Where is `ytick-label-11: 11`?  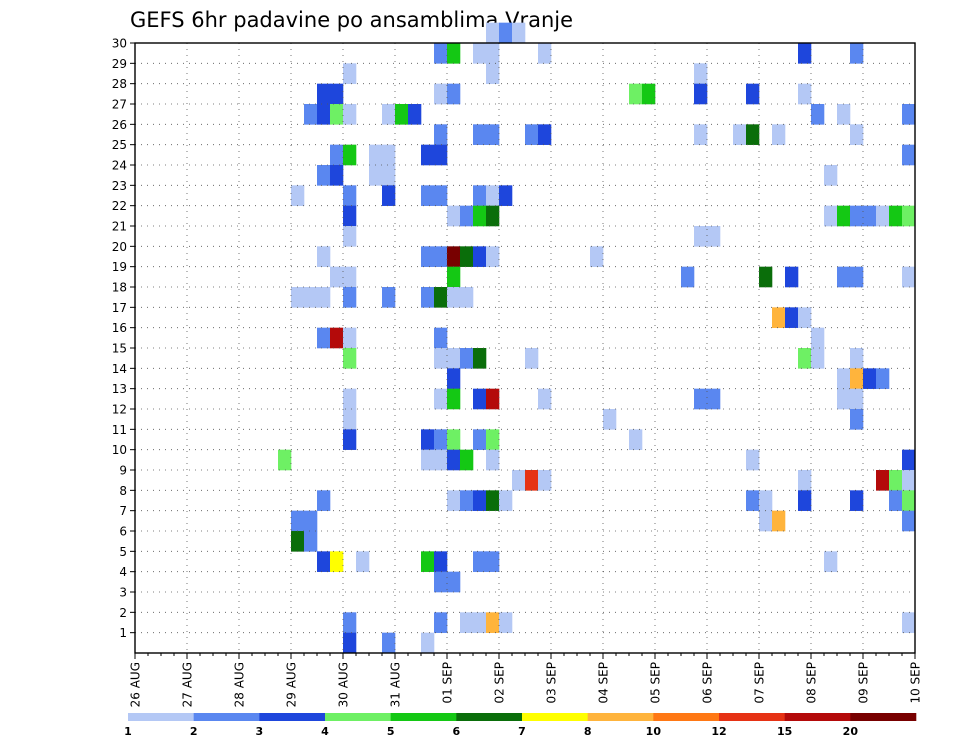 ytick-label-11: 11 is located at coordinates (119, 430).